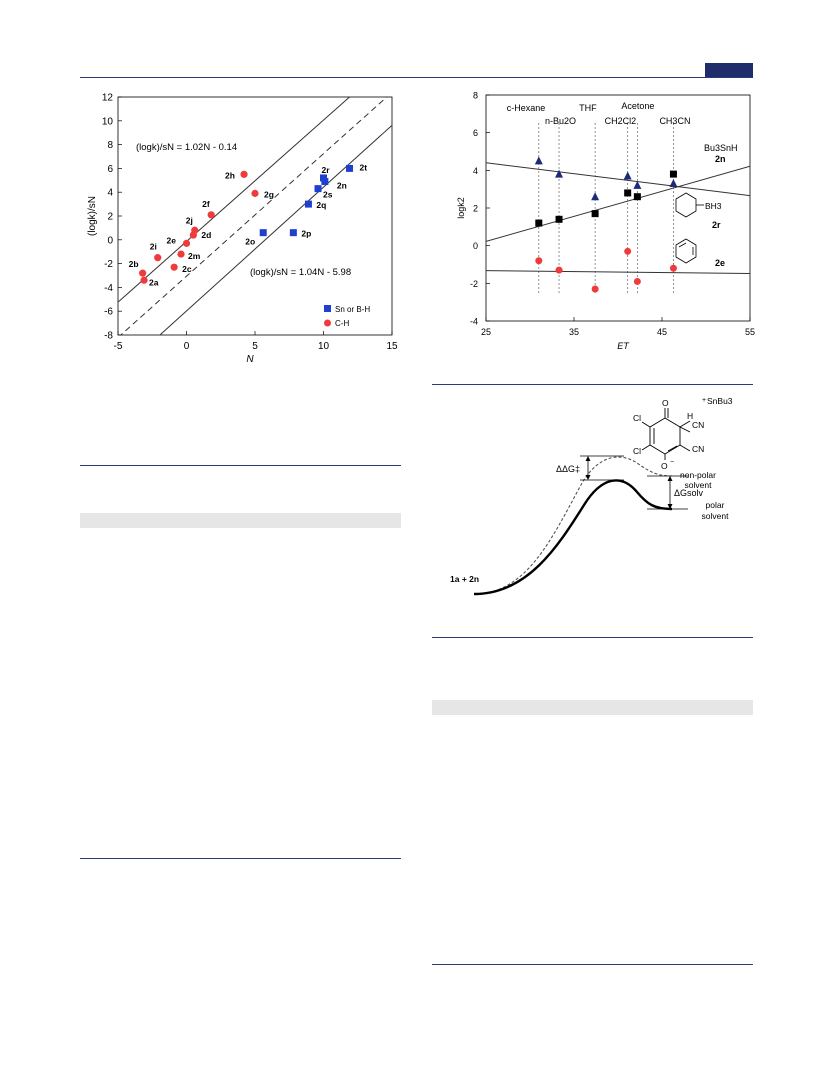 This screenshot has width=833, height=1091. I want to click on point-label-2n: 2n, so click(342, 185).